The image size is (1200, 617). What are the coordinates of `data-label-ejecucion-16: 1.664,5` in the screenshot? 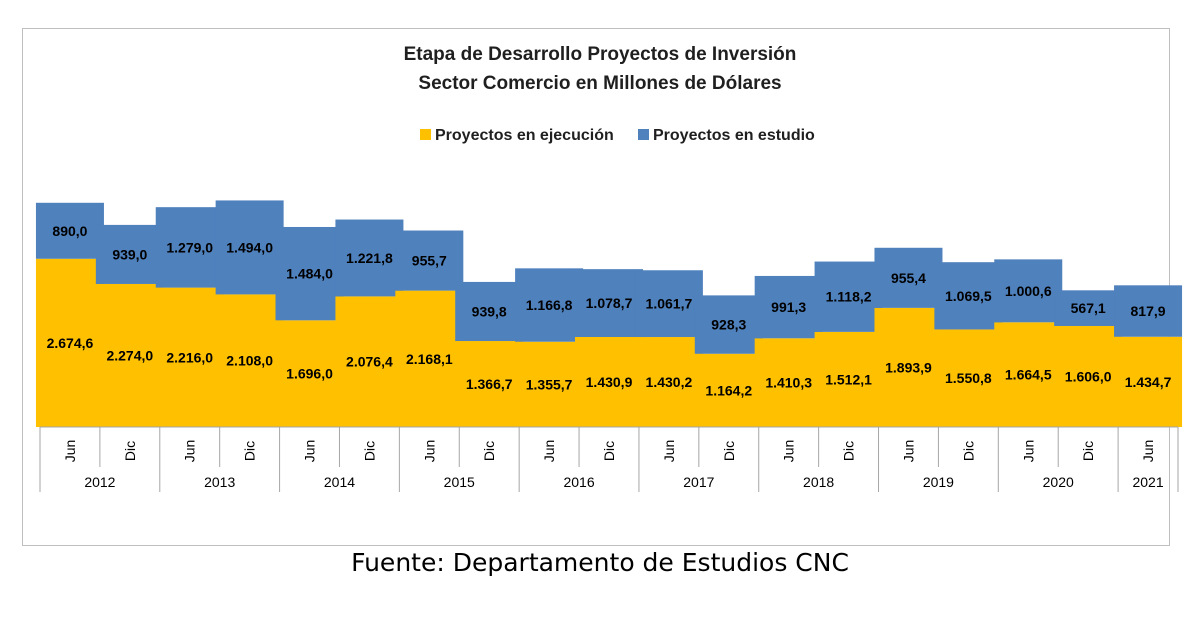 It's located at (1028, 375).